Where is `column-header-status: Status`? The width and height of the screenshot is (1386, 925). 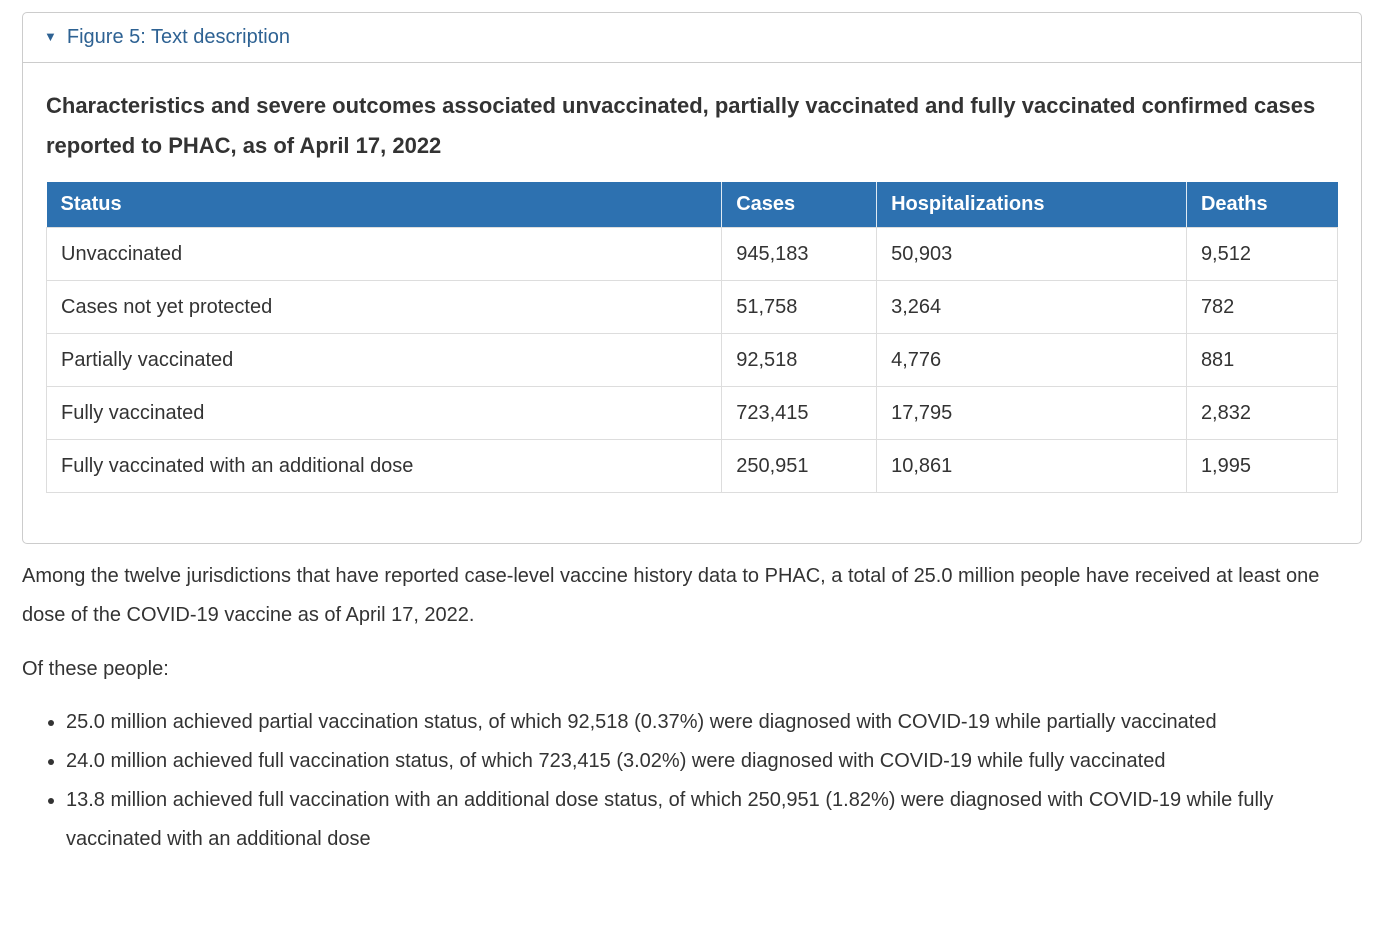 column-header-status: Status is located at coordinates (384, 205).